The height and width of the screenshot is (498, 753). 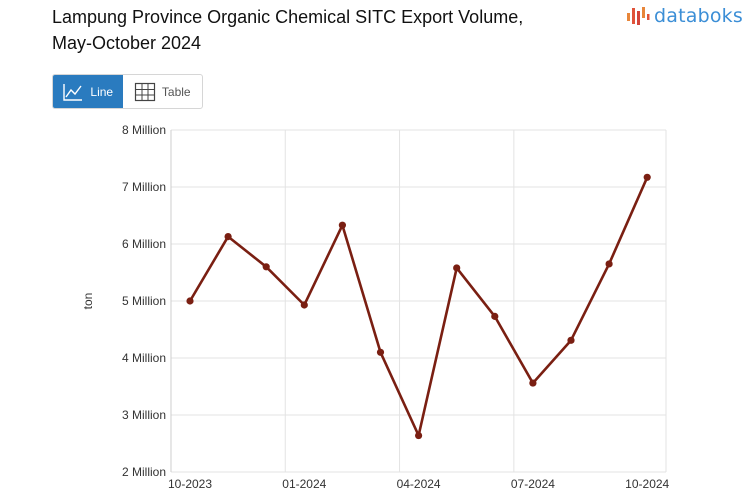 What do you see at coordinates (88, 301) in the screenshot?
I see `y-axis-title: ton` at bounding box center [88, 301].